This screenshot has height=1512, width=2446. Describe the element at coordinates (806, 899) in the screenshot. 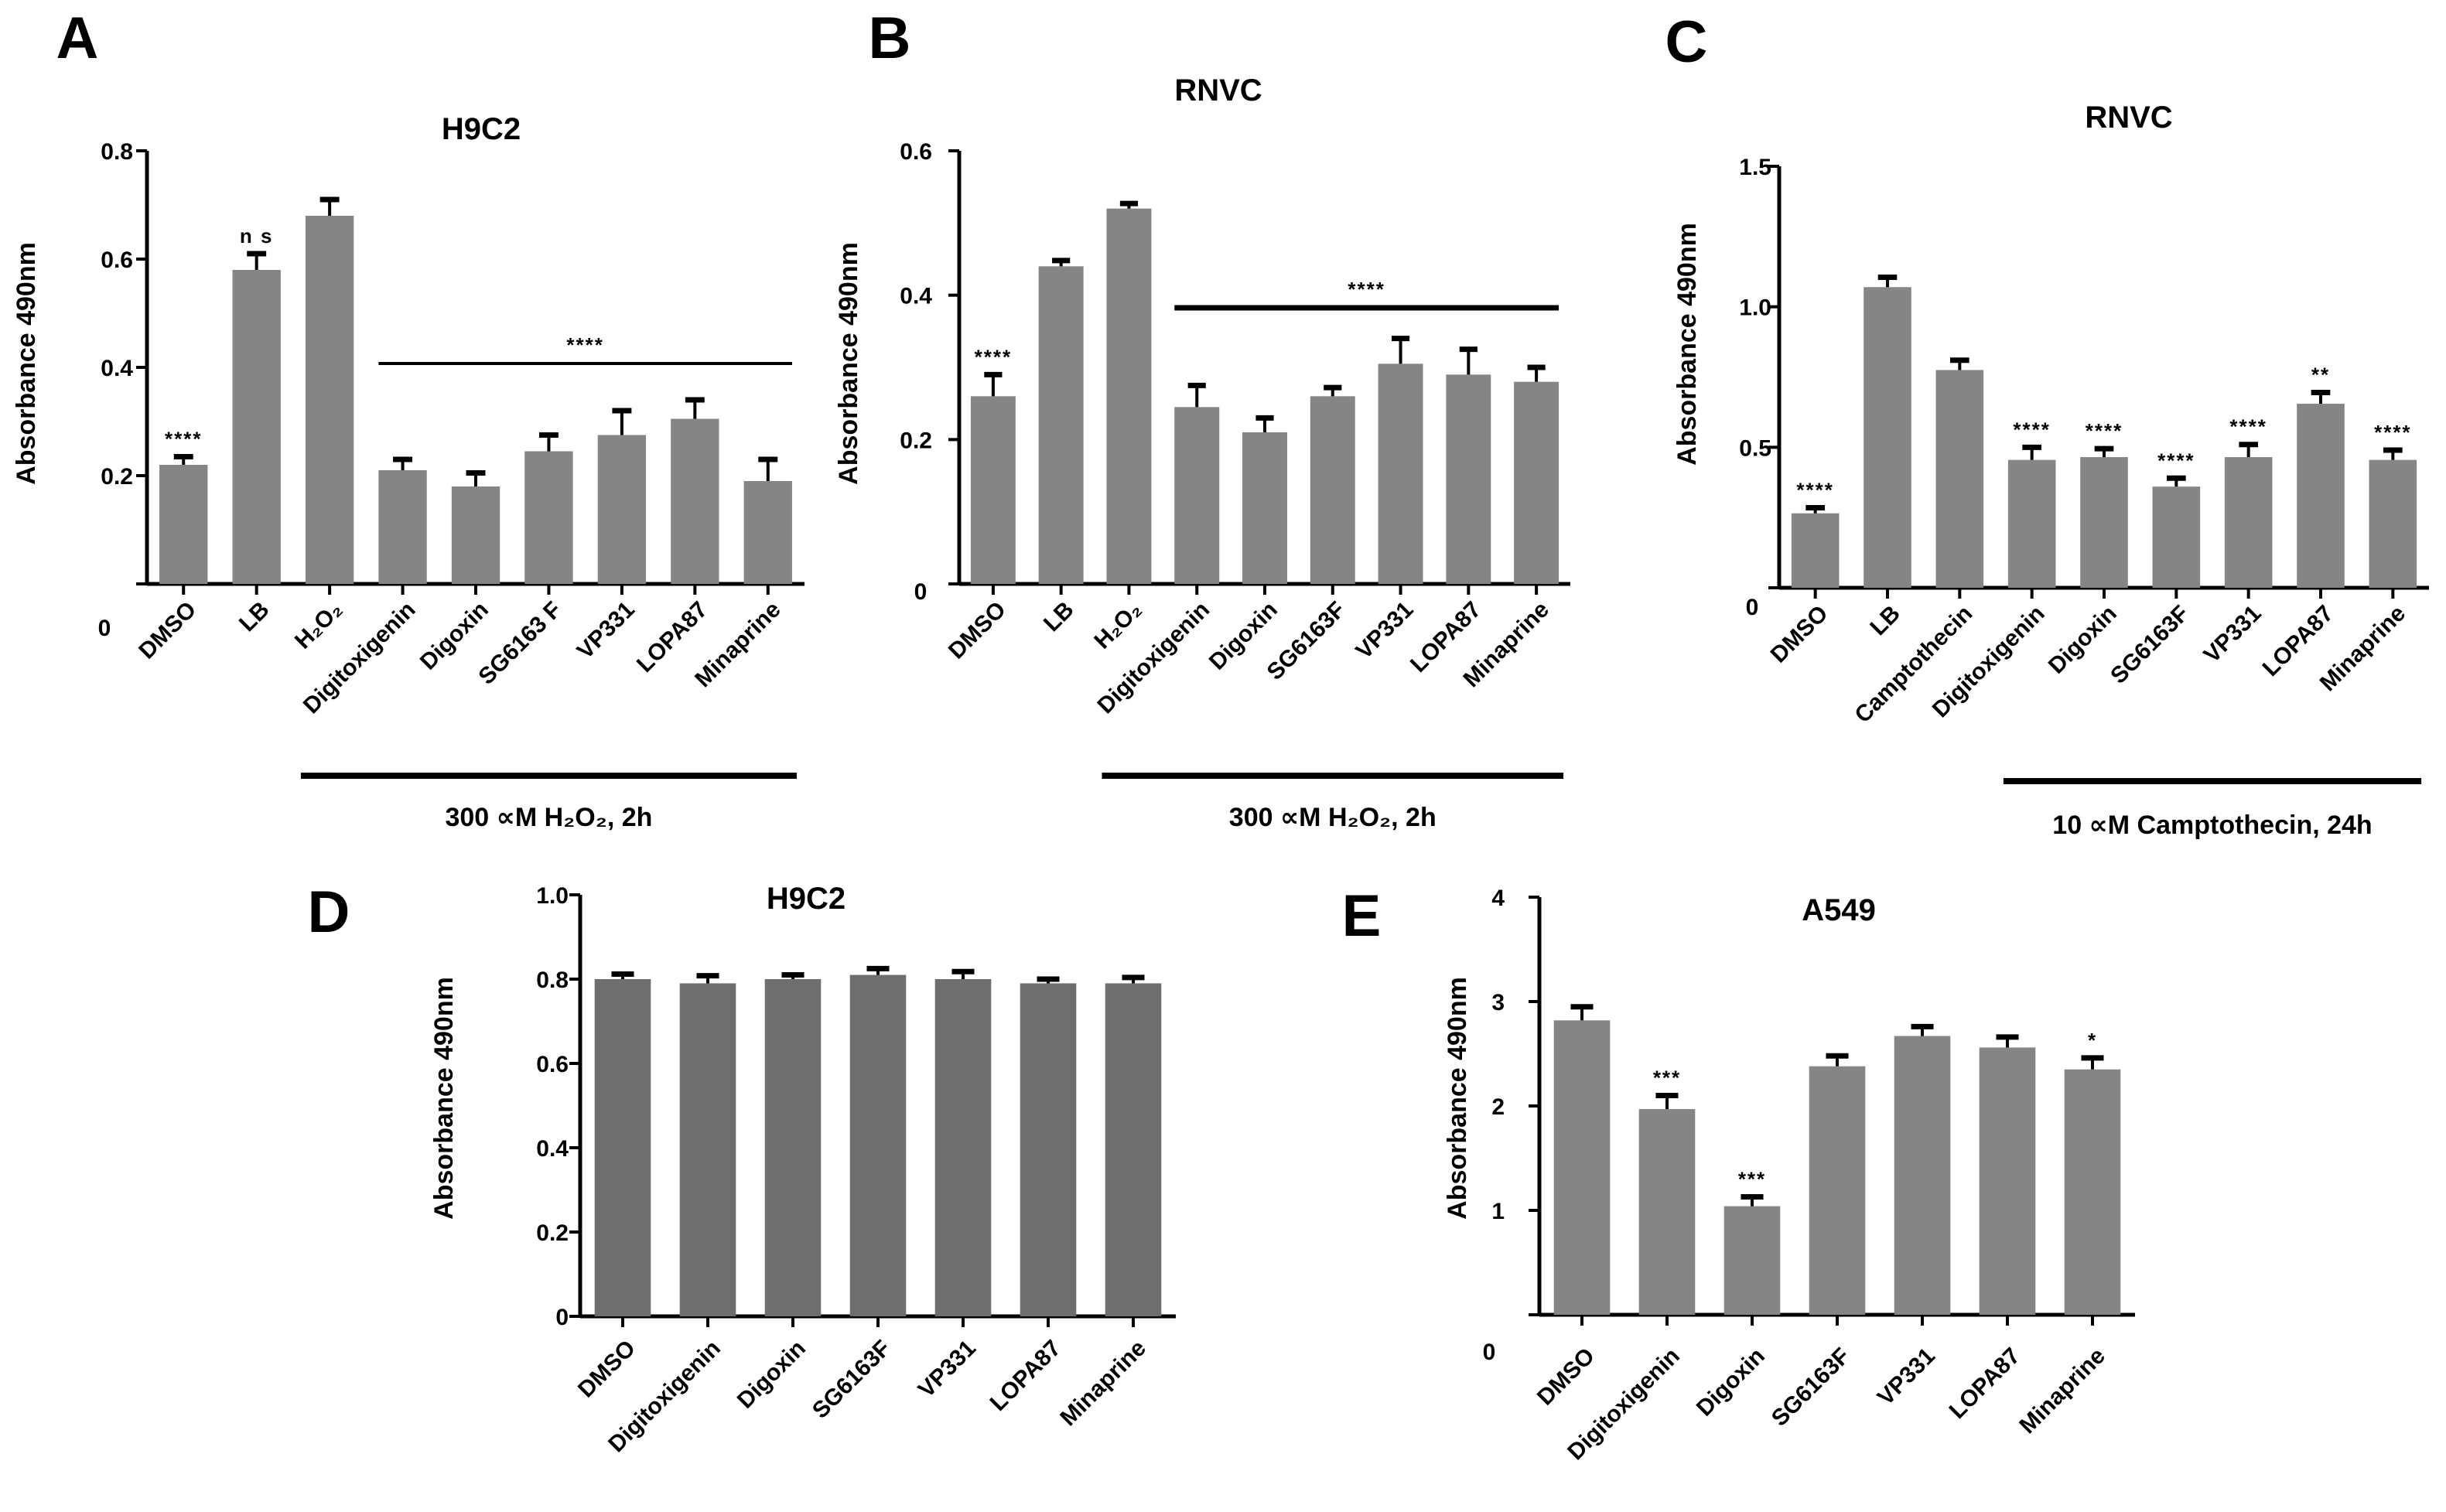

I see `chart-title: H9C2` at that location.